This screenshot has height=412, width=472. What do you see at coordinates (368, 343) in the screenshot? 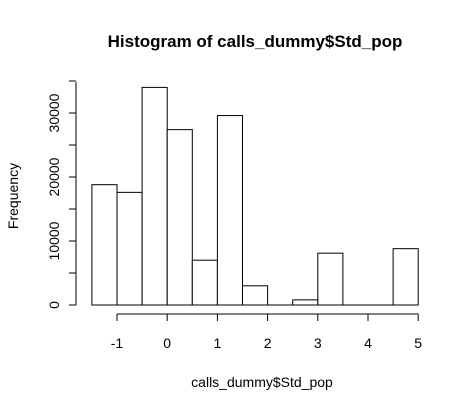
I see `x-tick-label: 4` at bounding box center [368, 343].